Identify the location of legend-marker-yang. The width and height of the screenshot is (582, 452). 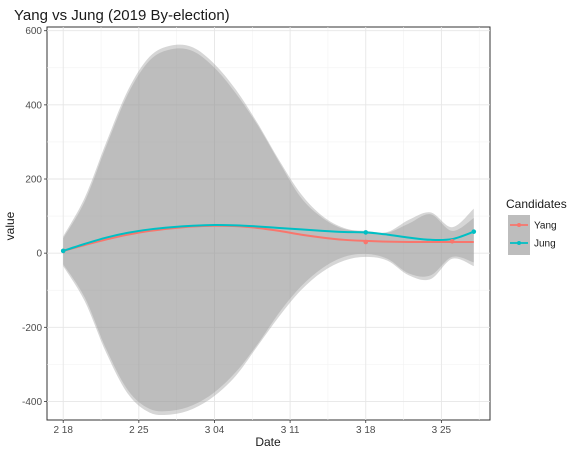
(519, 225).